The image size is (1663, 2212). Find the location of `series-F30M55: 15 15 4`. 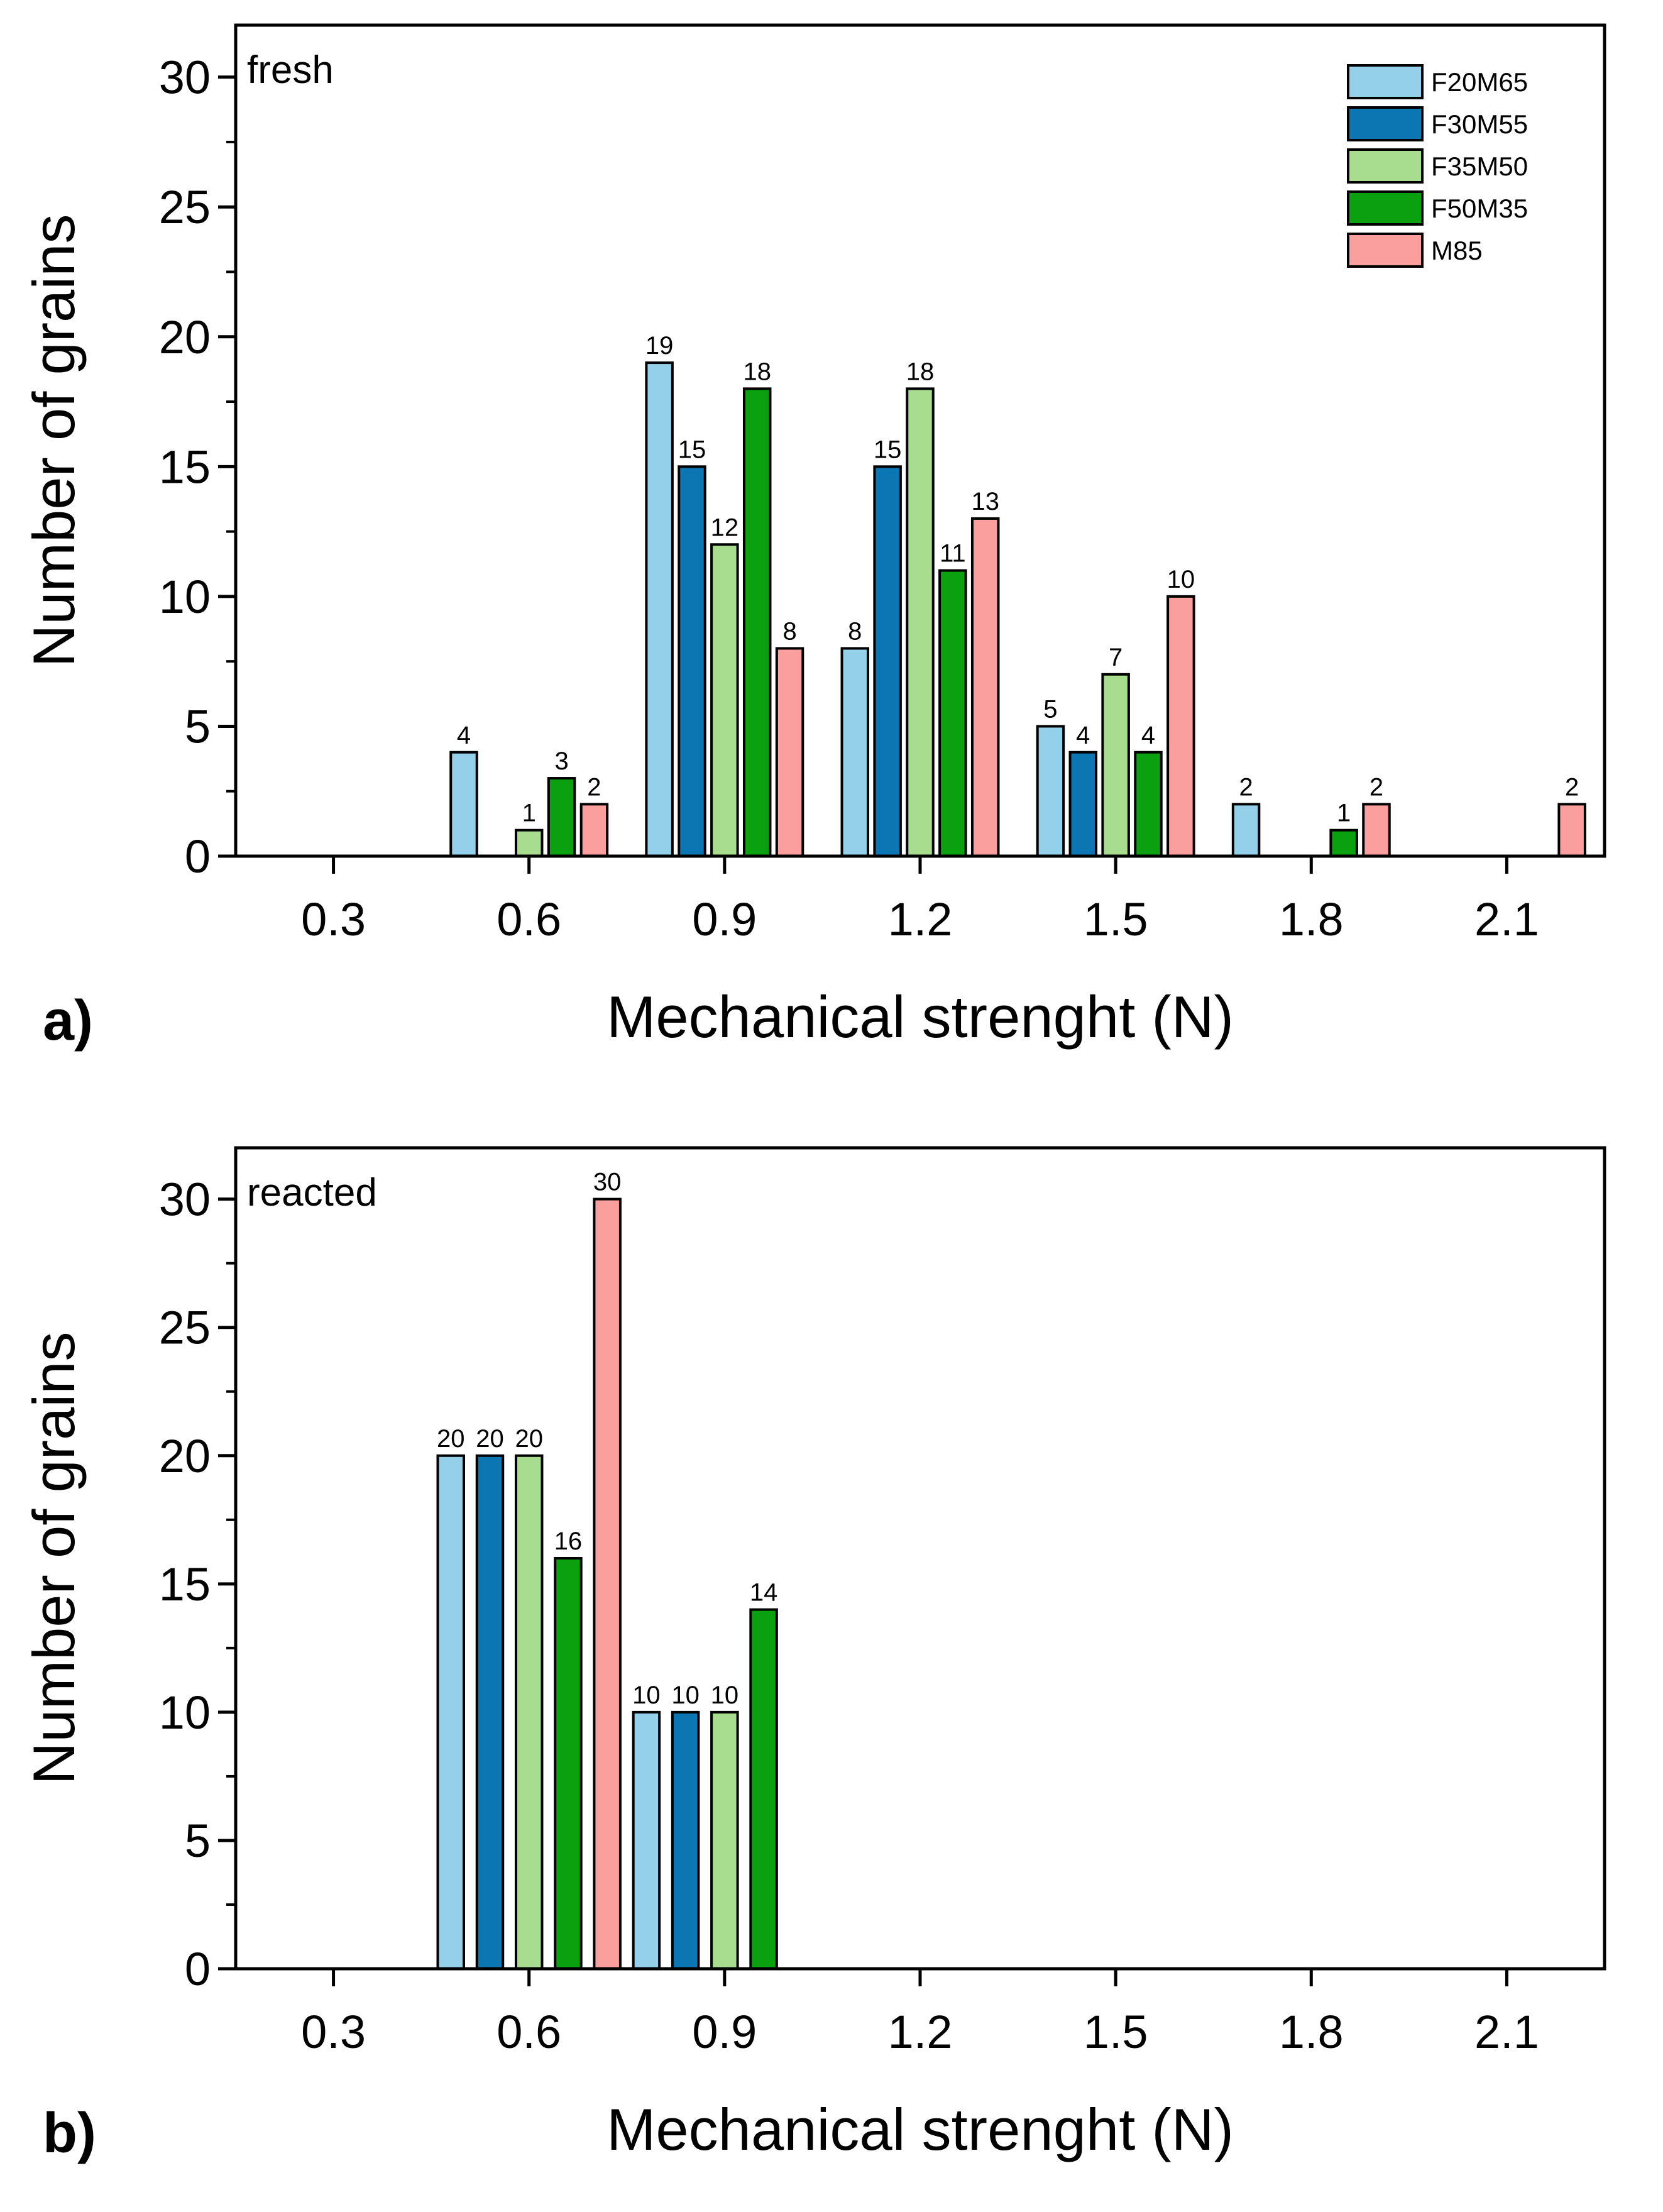

series-F30M55: 15 15 4 is located at coordinates (888, 646).